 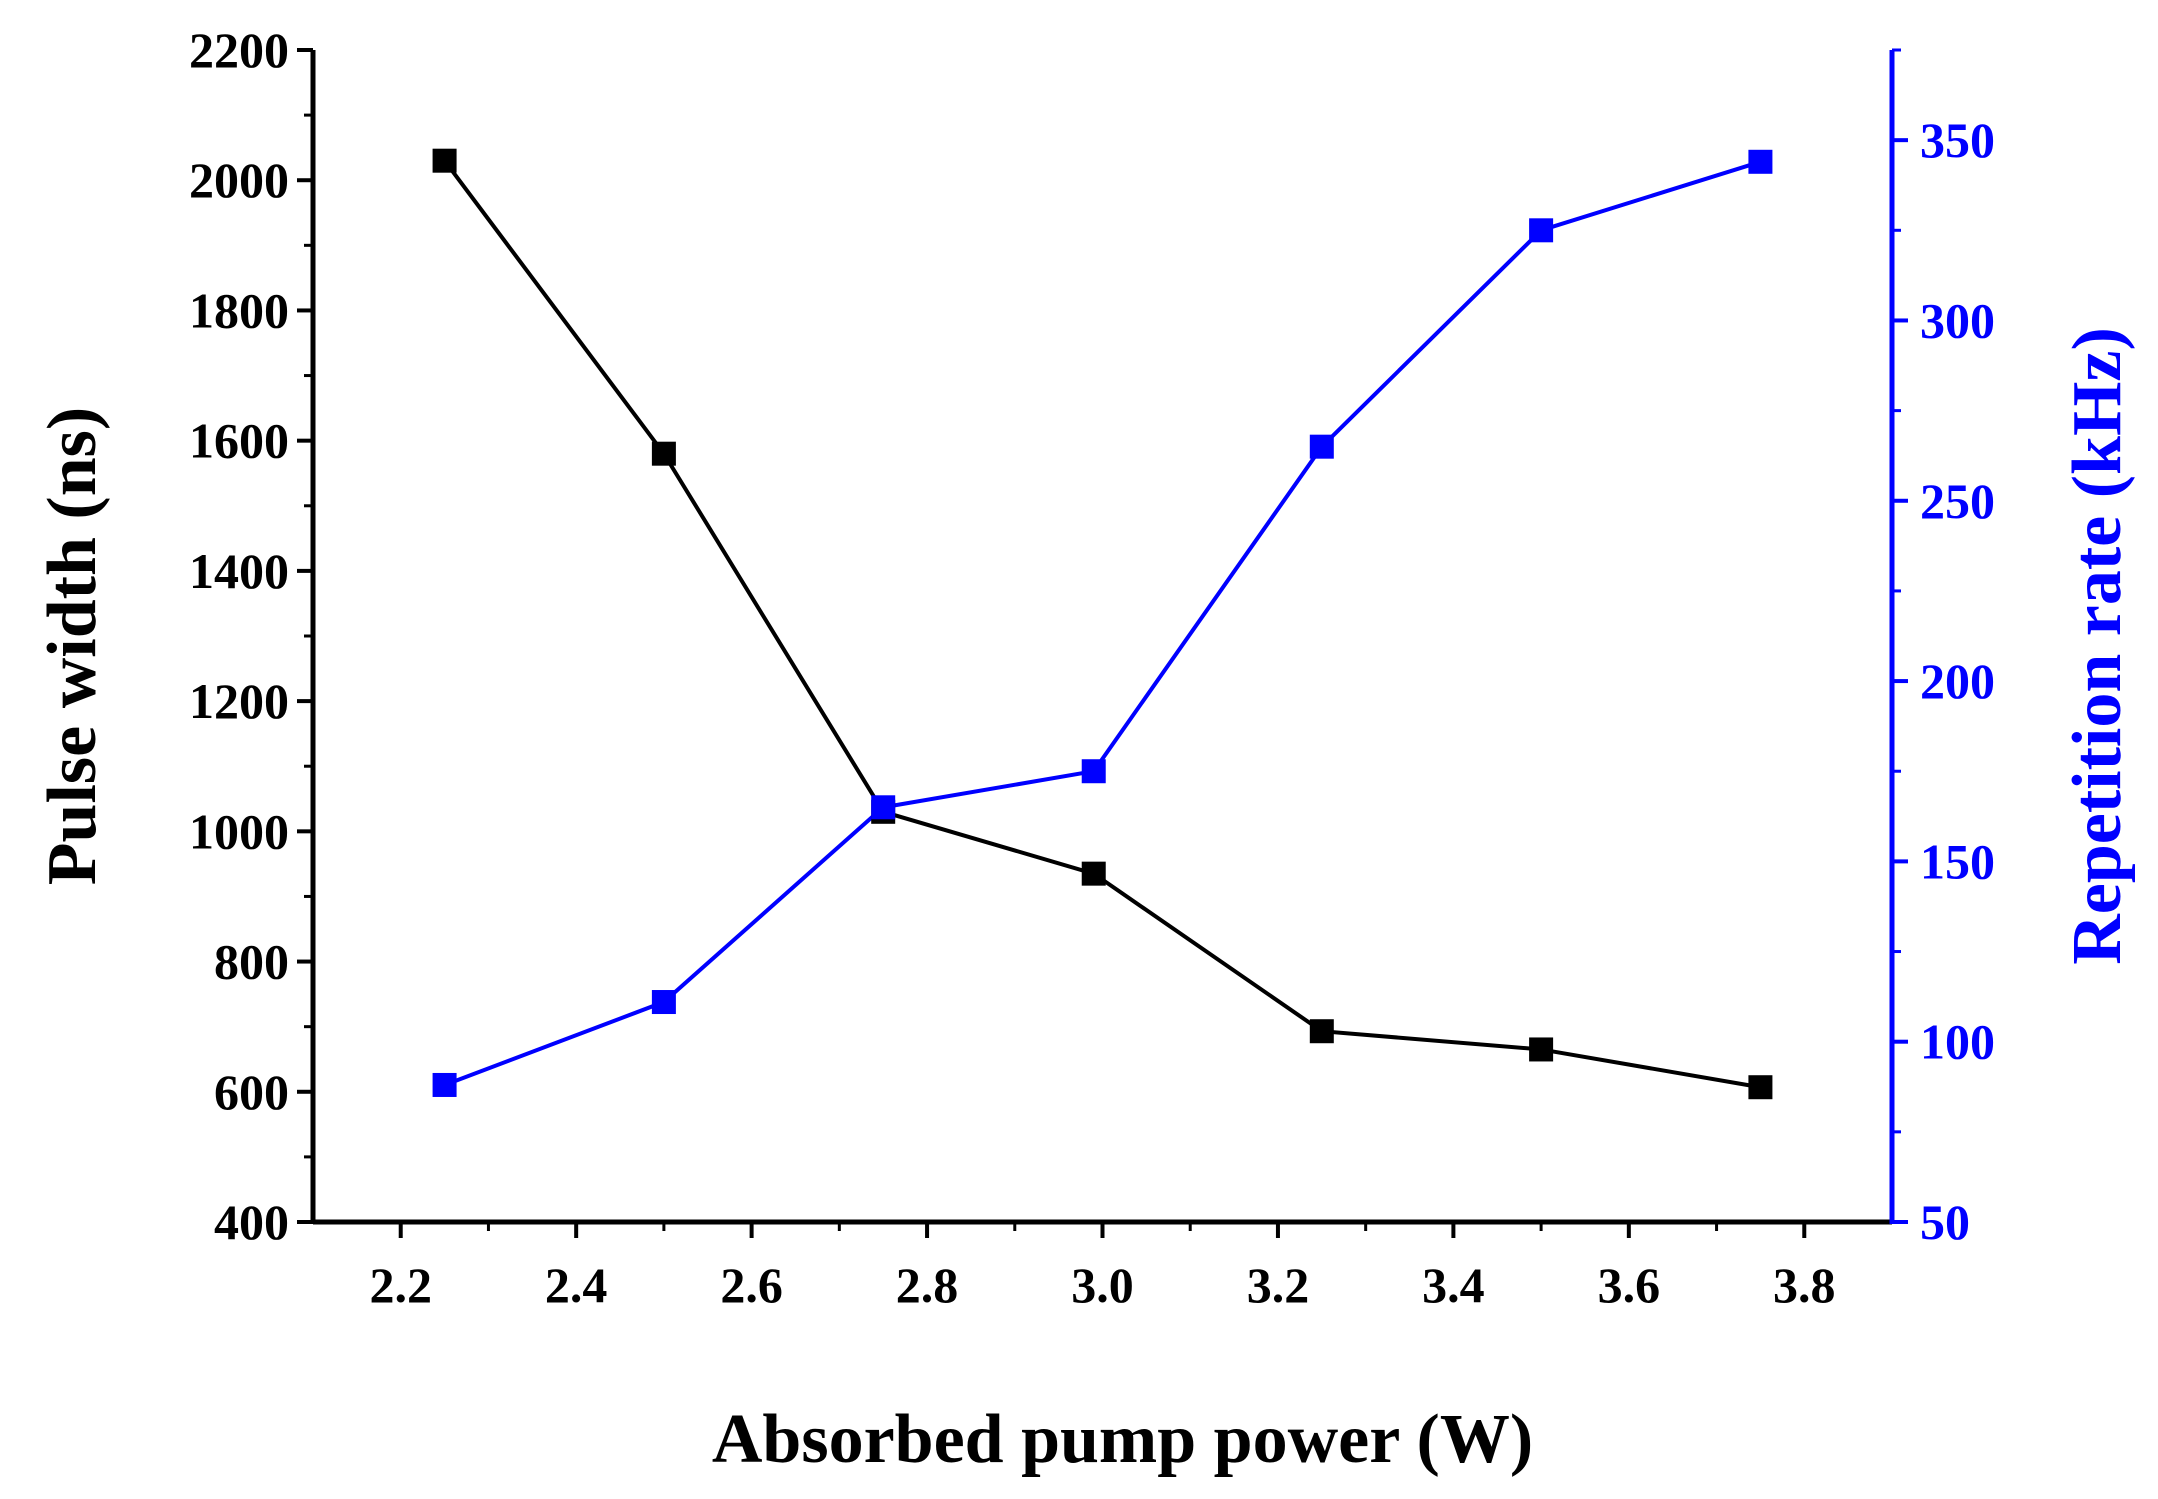 I want to click on y-left-tick-label: 600, so click(x=251, y=1092).